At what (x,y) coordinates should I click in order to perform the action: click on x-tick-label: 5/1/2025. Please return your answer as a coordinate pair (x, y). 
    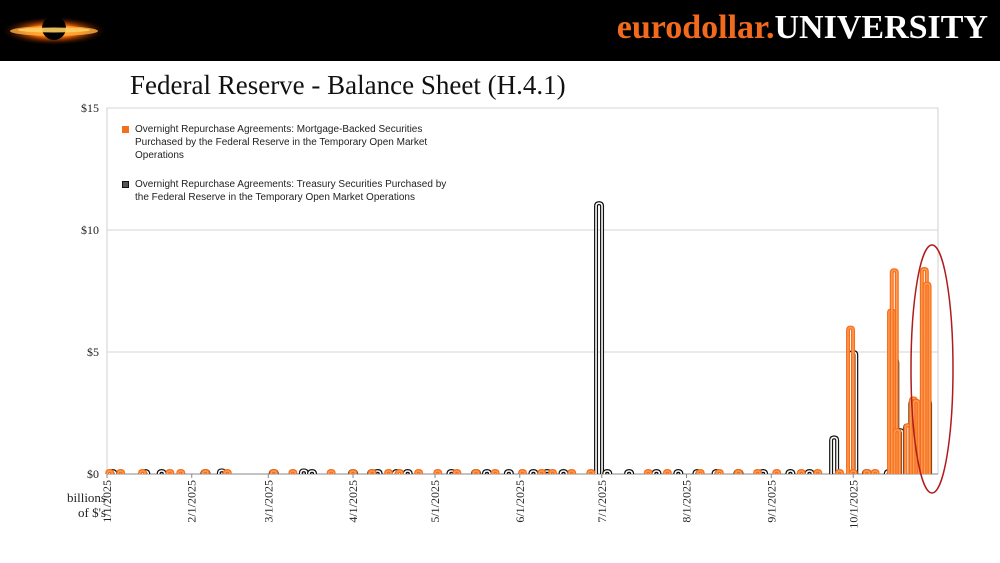
    Looking at the image, I should click on (435, 501).